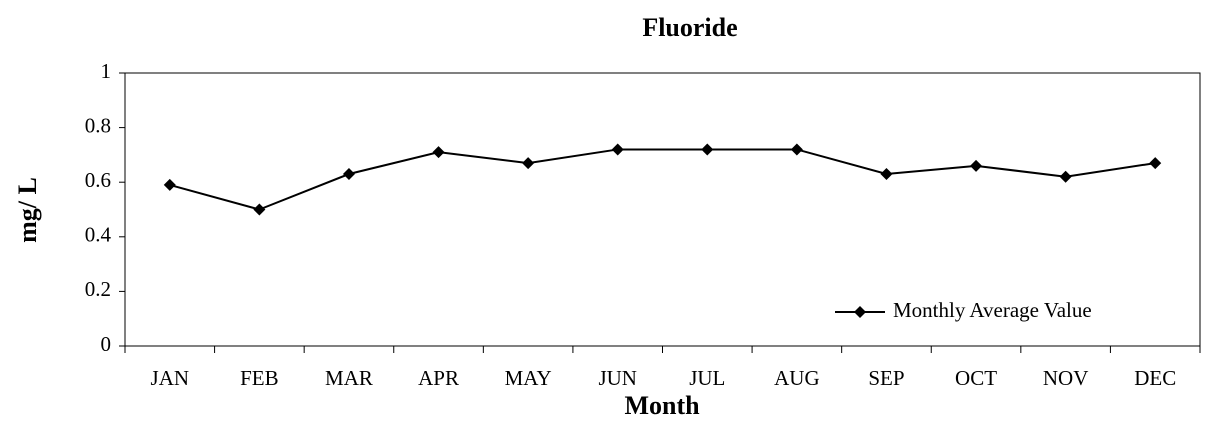  I want to click on chart-title: Fluoride, so click(689, 27).